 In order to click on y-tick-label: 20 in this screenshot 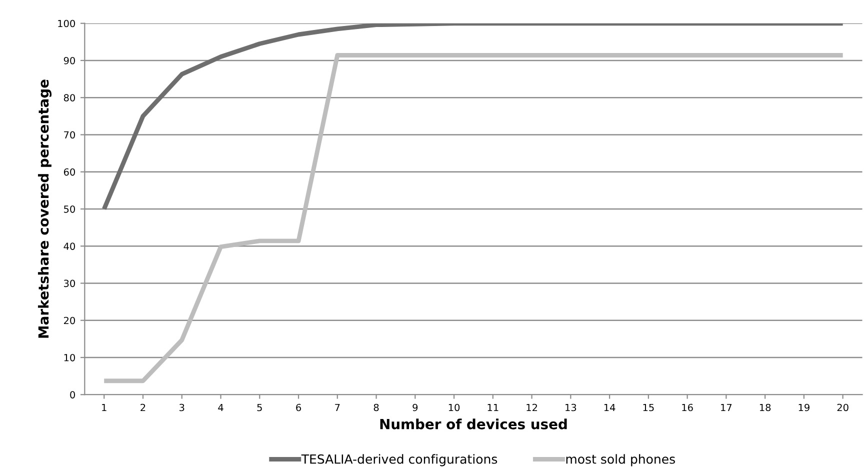, I will do `click(69, 320)`.